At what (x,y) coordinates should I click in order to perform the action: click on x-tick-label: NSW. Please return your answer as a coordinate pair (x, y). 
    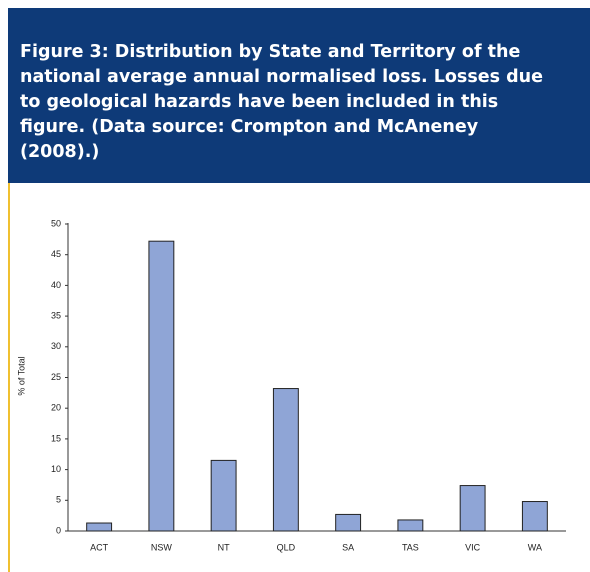
    Looking at the image, I should click on (162, 547).